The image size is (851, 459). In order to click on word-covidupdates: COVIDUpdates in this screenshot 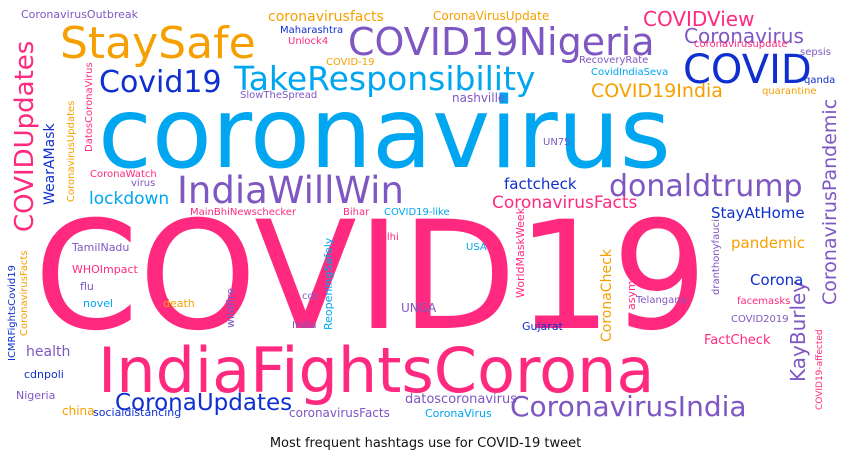, I will do `click(25, 136)`.